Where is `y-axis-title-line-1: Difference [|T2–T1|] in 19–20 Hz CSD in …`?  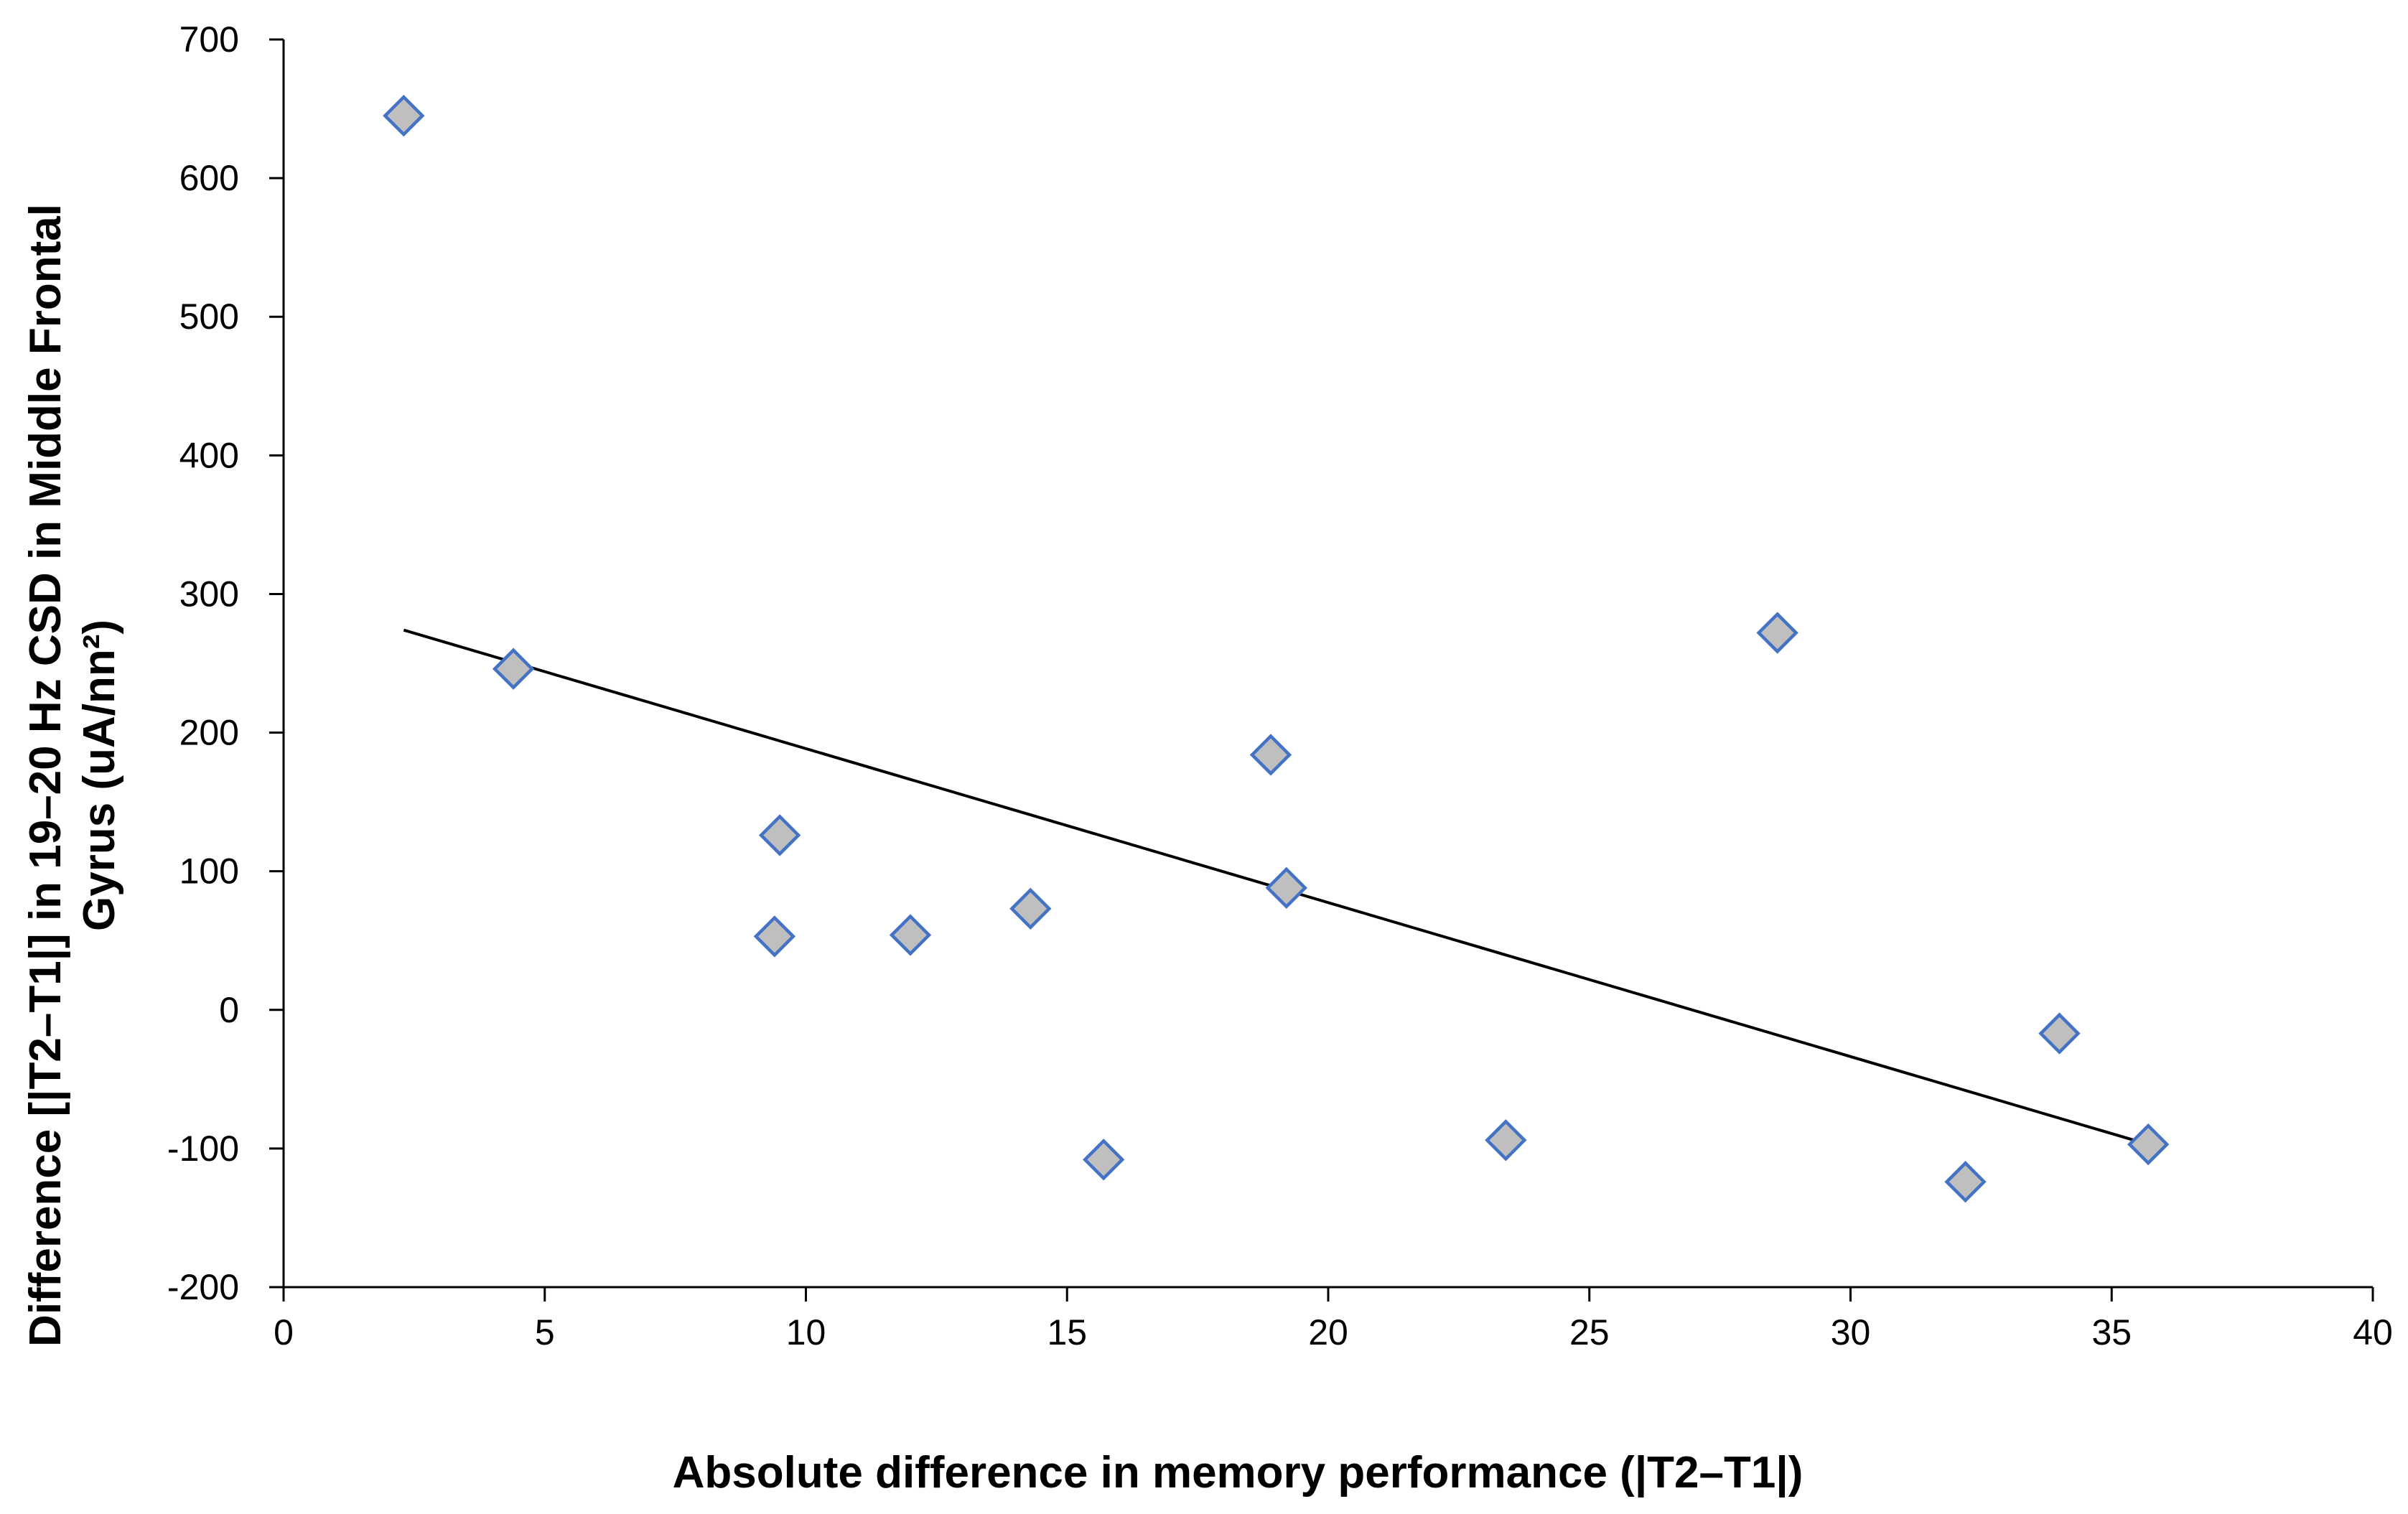
y-axis-title-line-1: Difference [|T2–T1|] in 19–20 Hz CSD in … is located at coordinates (46, 775).